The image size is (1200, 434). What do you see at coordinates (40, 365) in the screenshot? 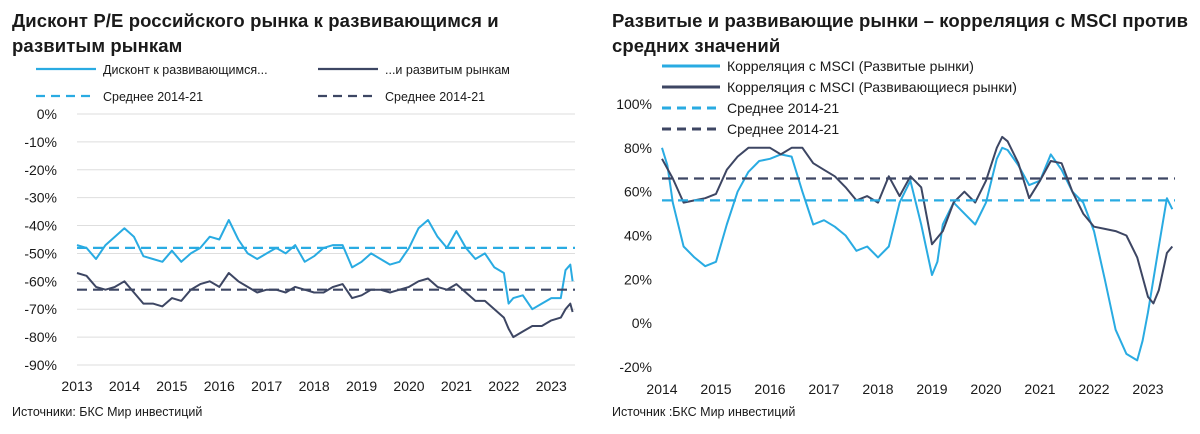
I see `y-tick-label: -90%` at bounding box center [40, 365].